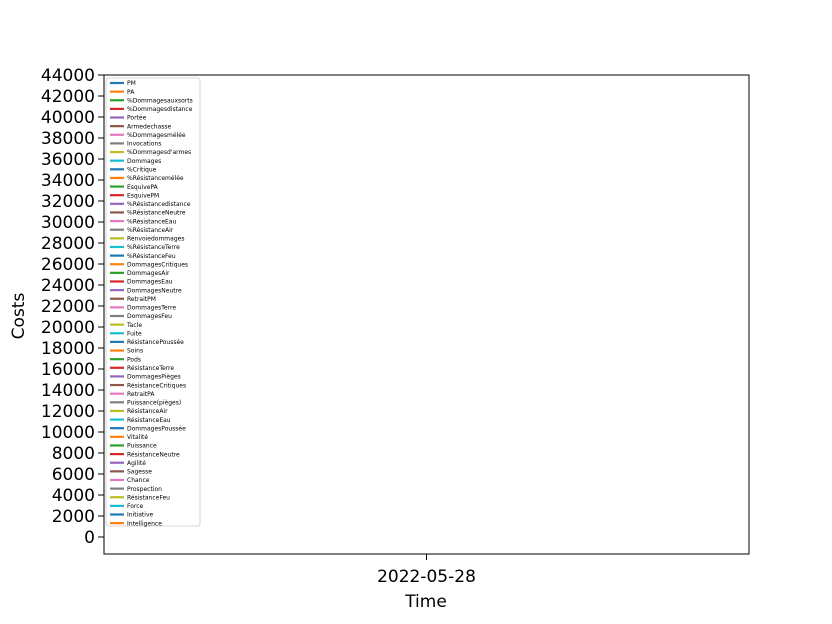 Image resolution: width=832 pixels, height=624 pixels. Describe the element at coordinates (135, 351) in the screenshot. I see `legend-entry: Soins` at that location.